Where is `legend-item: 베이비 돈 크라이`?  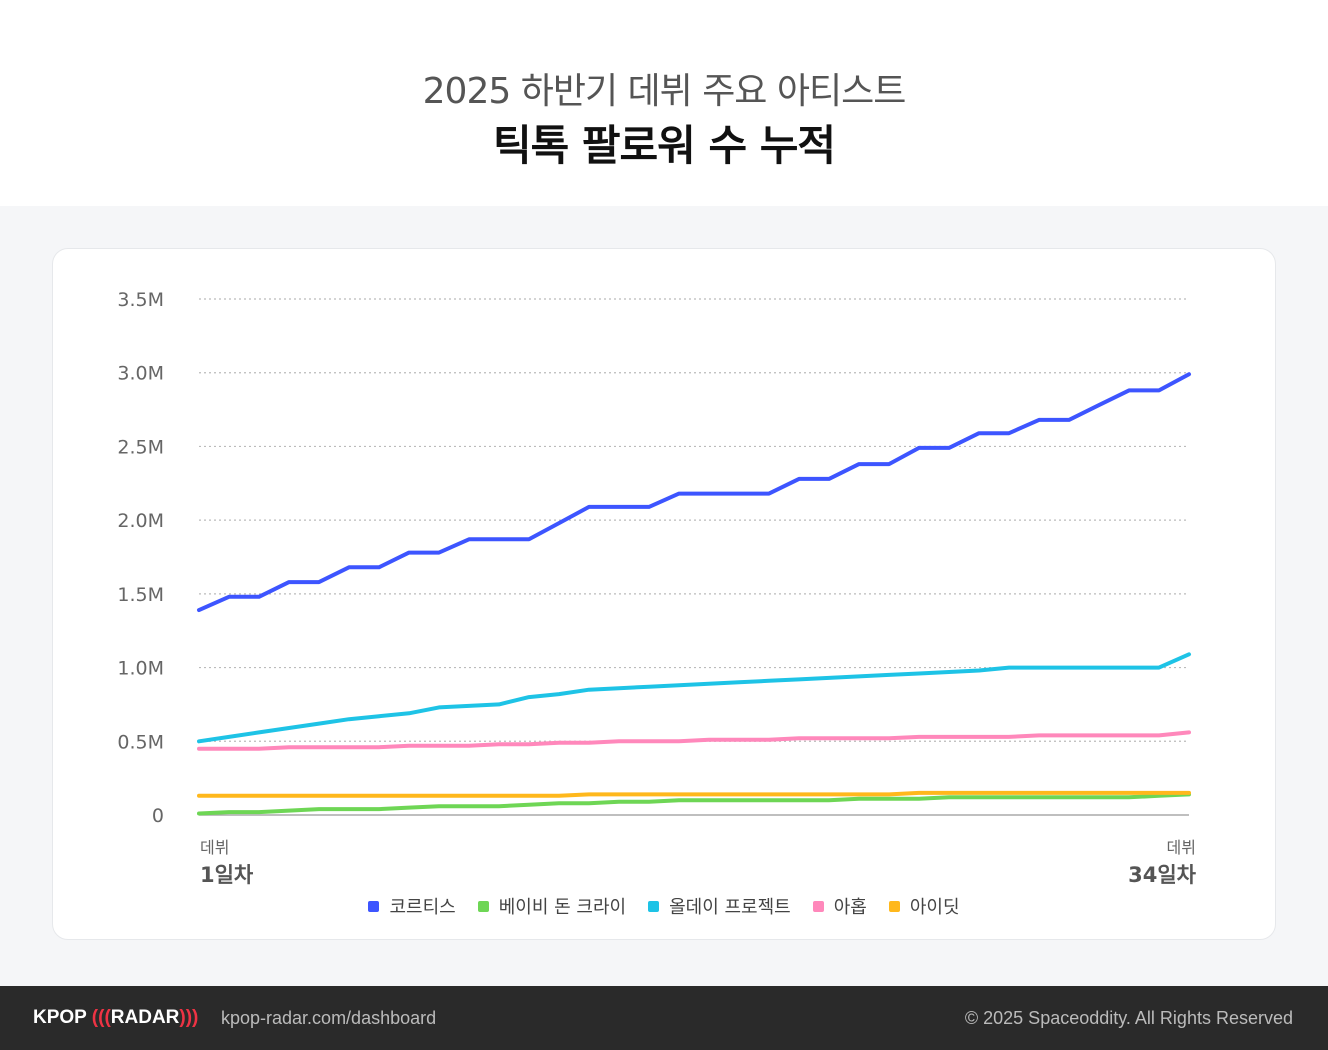 legend-item: 베이비 돈 크라이 is located at coordinates (552, 906).